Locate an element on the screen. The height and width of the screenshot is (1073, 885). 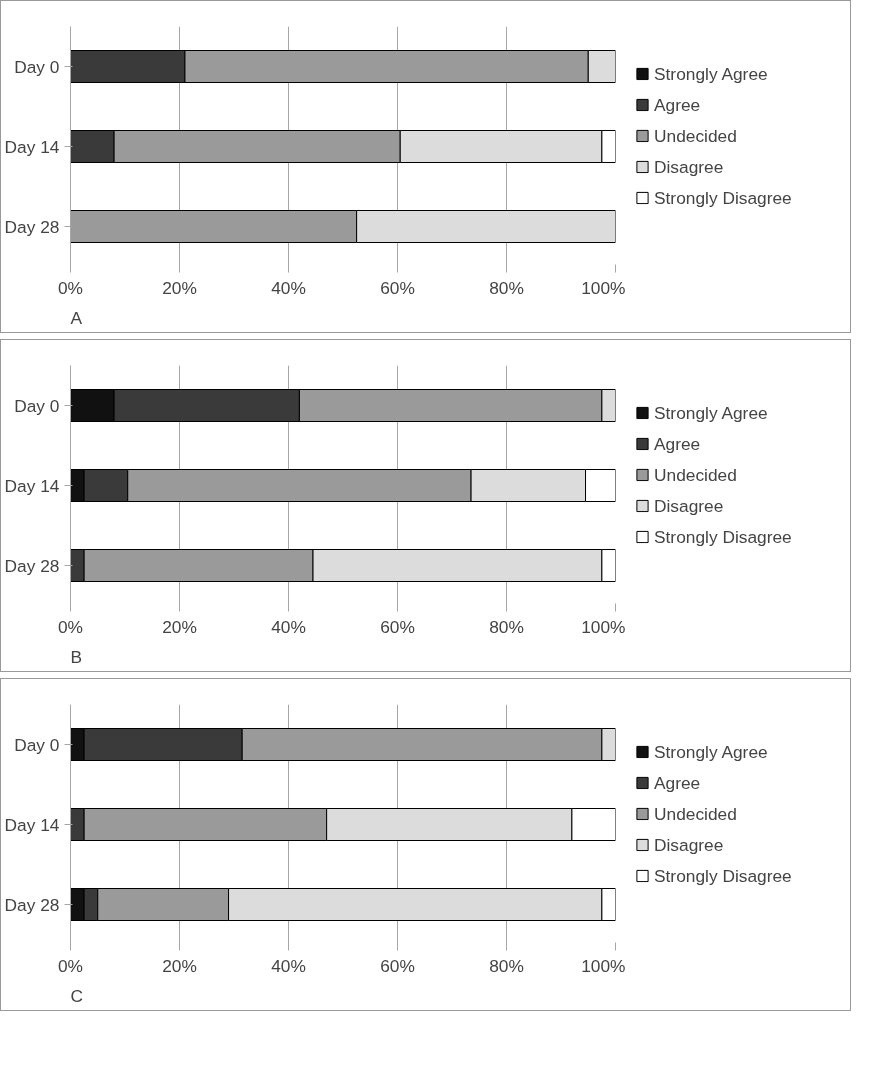
text: C is located at coordinates (77, 995).